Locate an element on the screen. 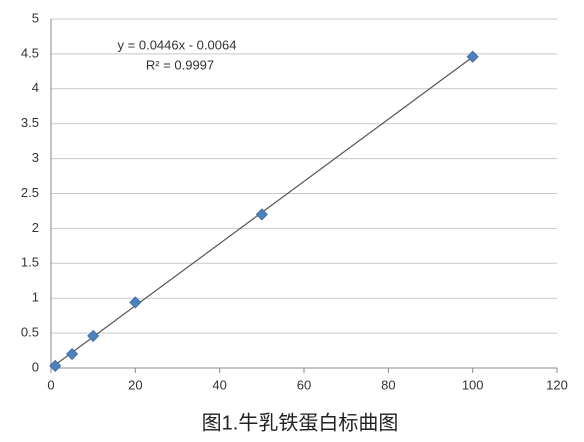  y-tick-label: 2 is located at coordinates (35, 227).